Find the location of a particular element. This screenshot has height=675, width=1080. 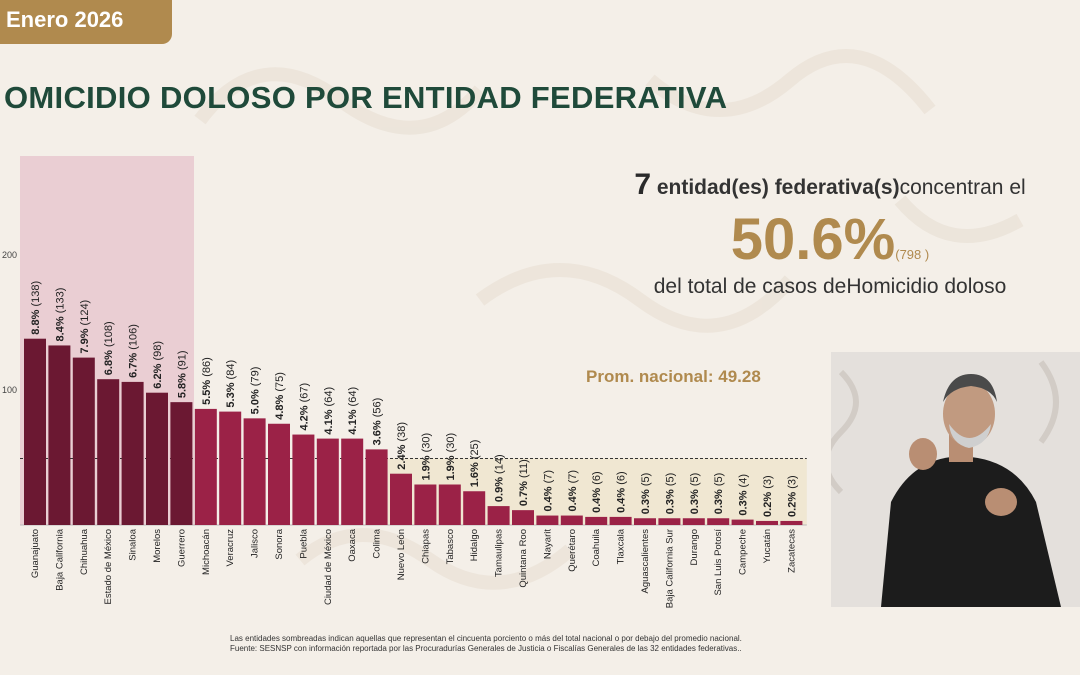

category-label: Estado de México is located at coordinates (108, 567).